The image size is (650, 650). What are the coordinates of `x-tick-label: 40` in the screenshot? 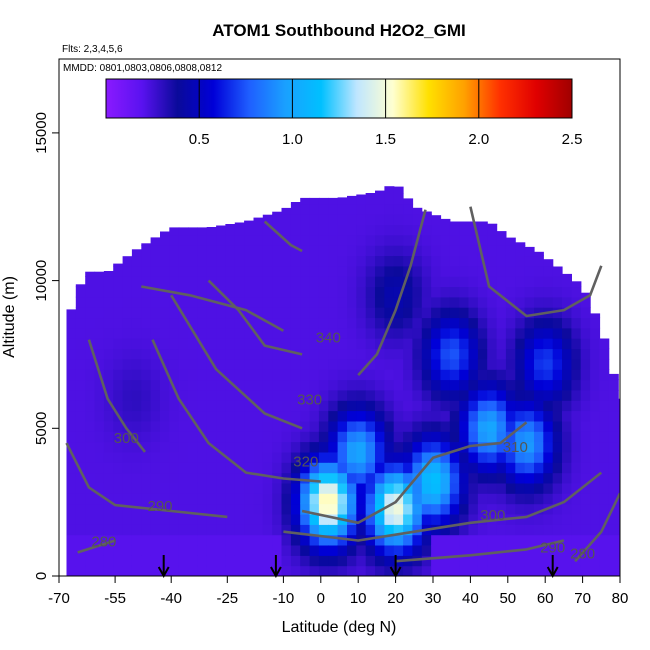 It's located at (470, 598).